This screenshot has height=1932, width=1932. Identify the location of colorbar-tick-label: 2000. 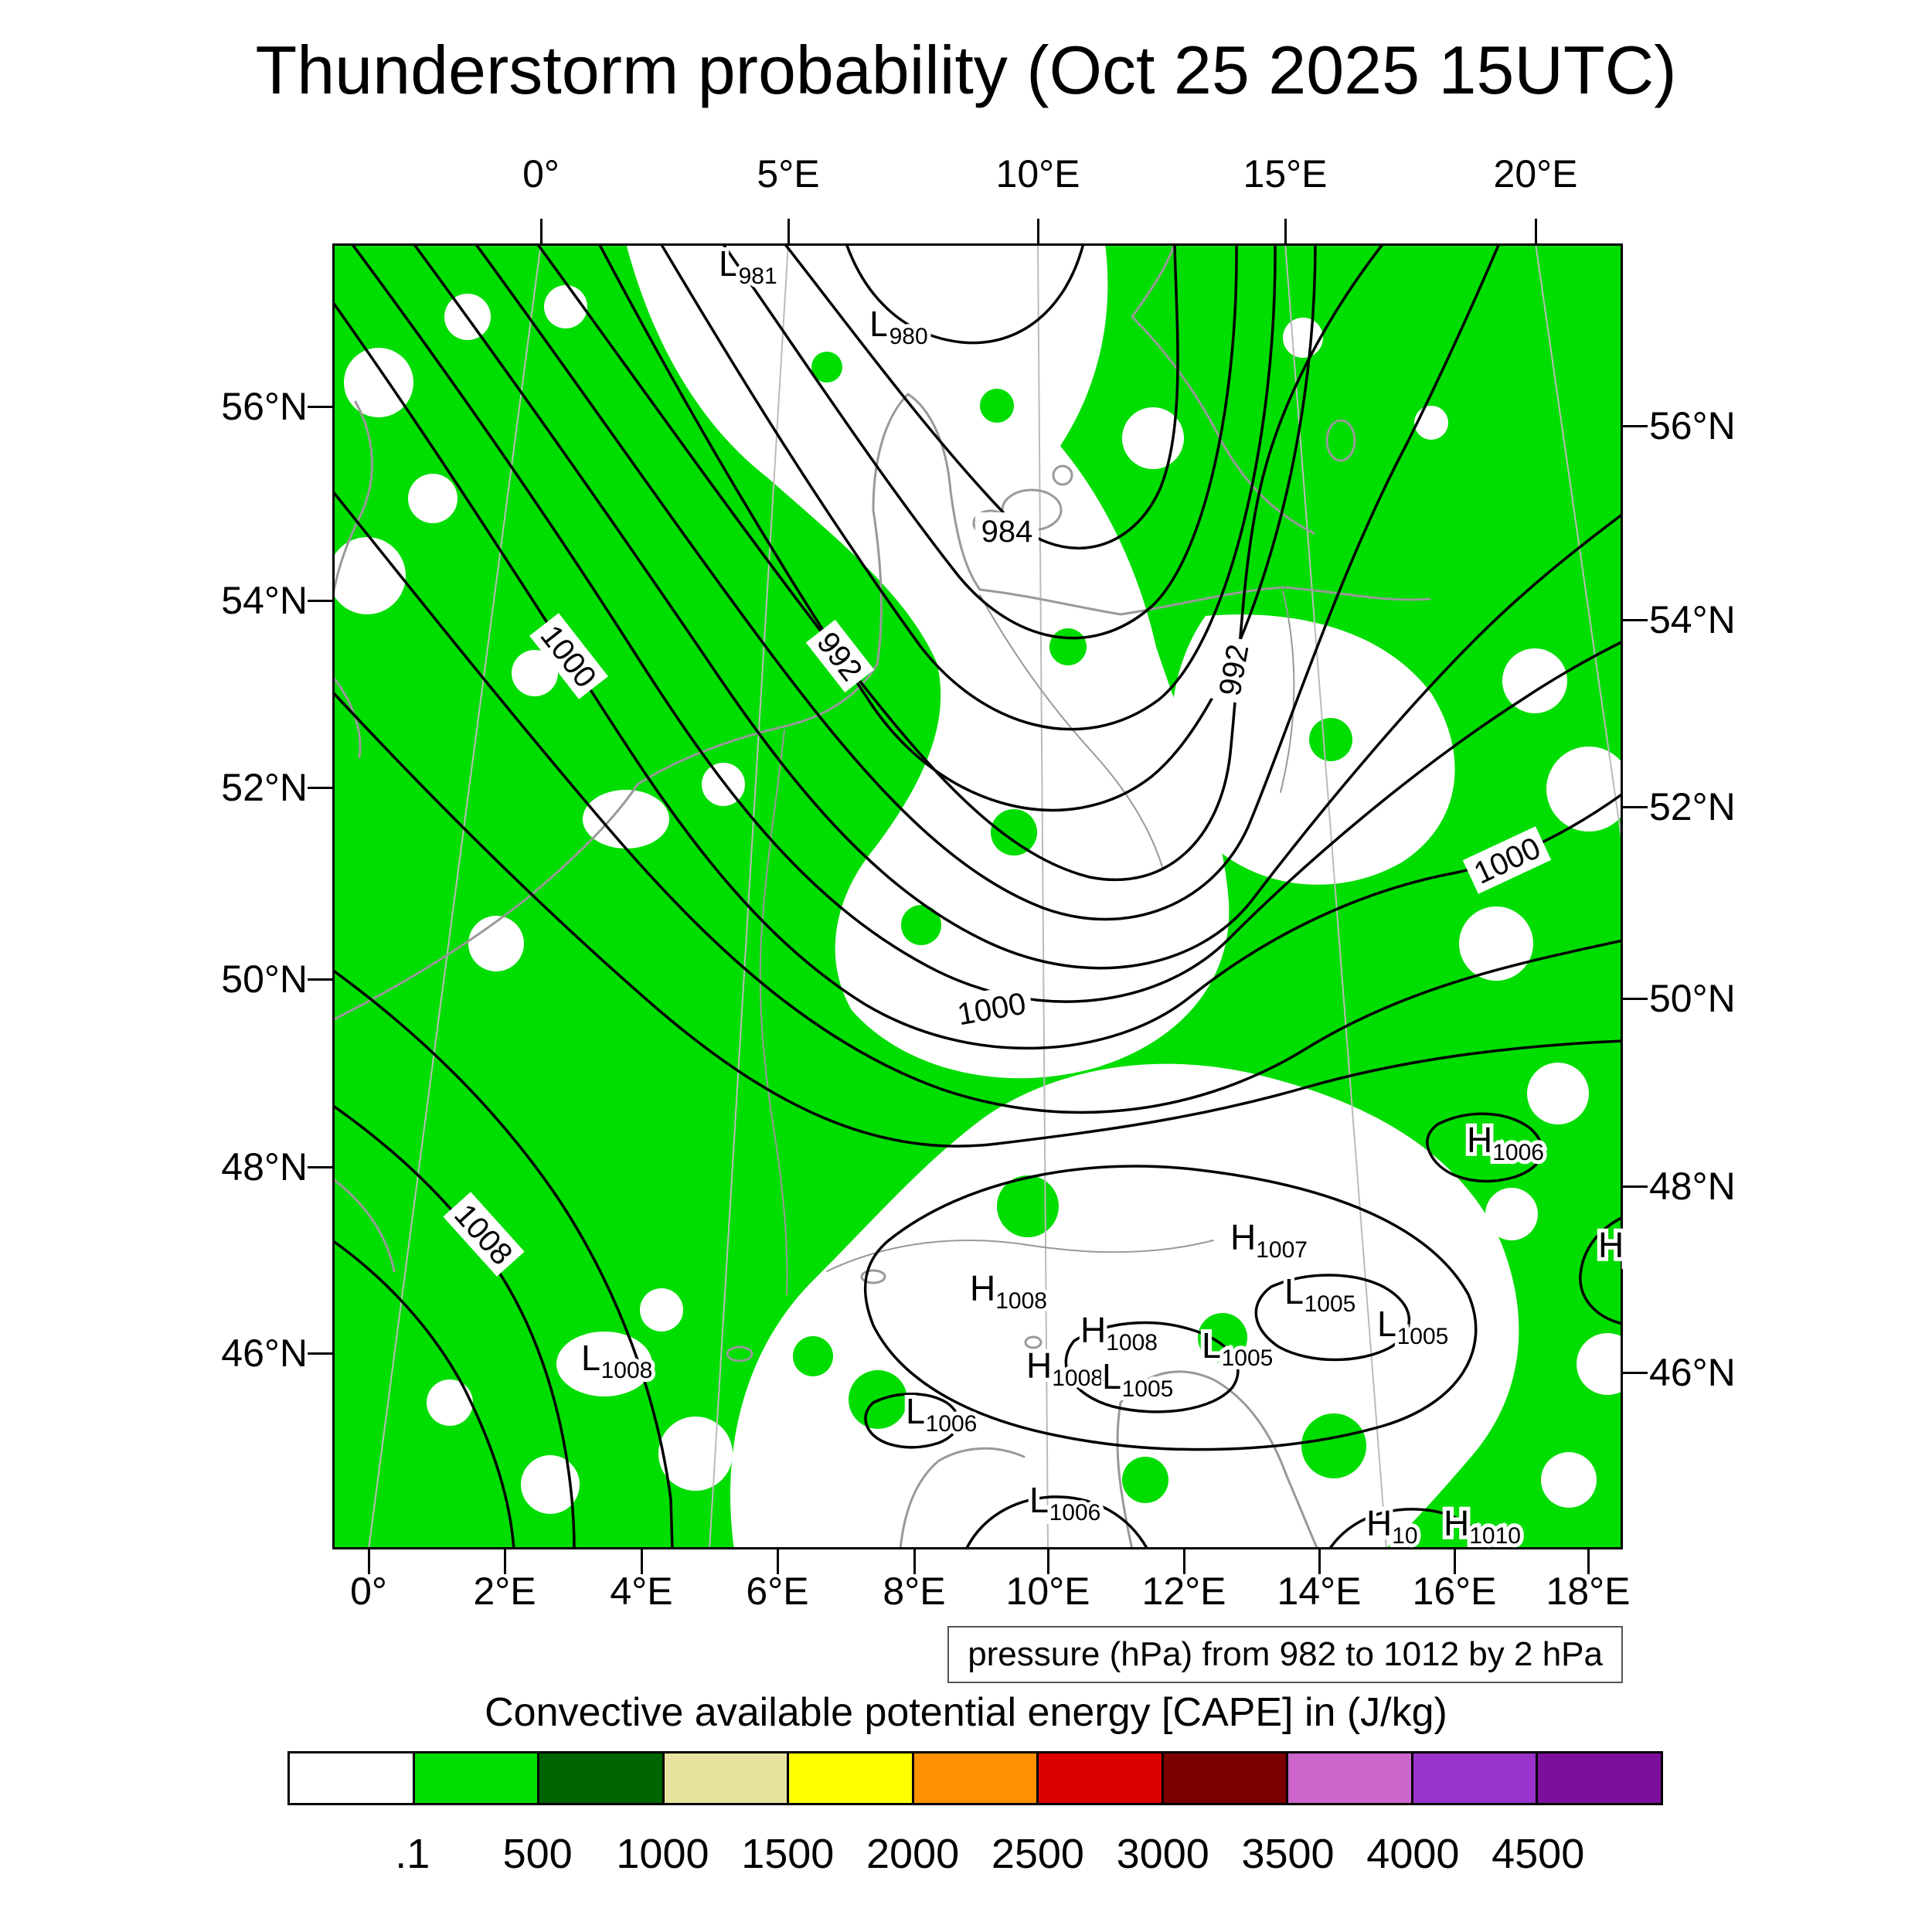
(913, 1854).